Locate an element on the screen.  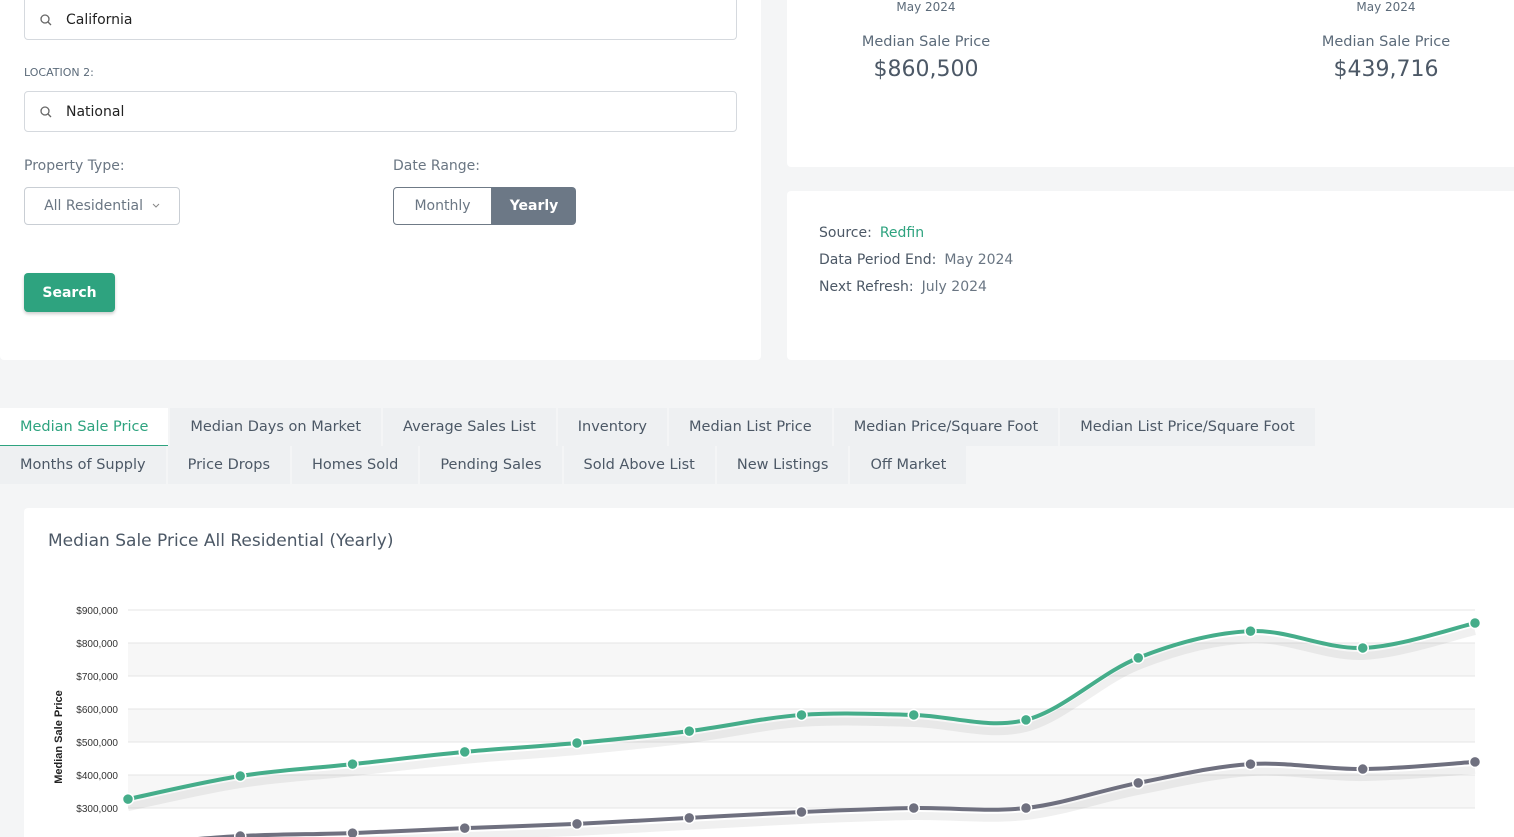
y-tick-label: $500,000 is located at coordinates (97, 743).